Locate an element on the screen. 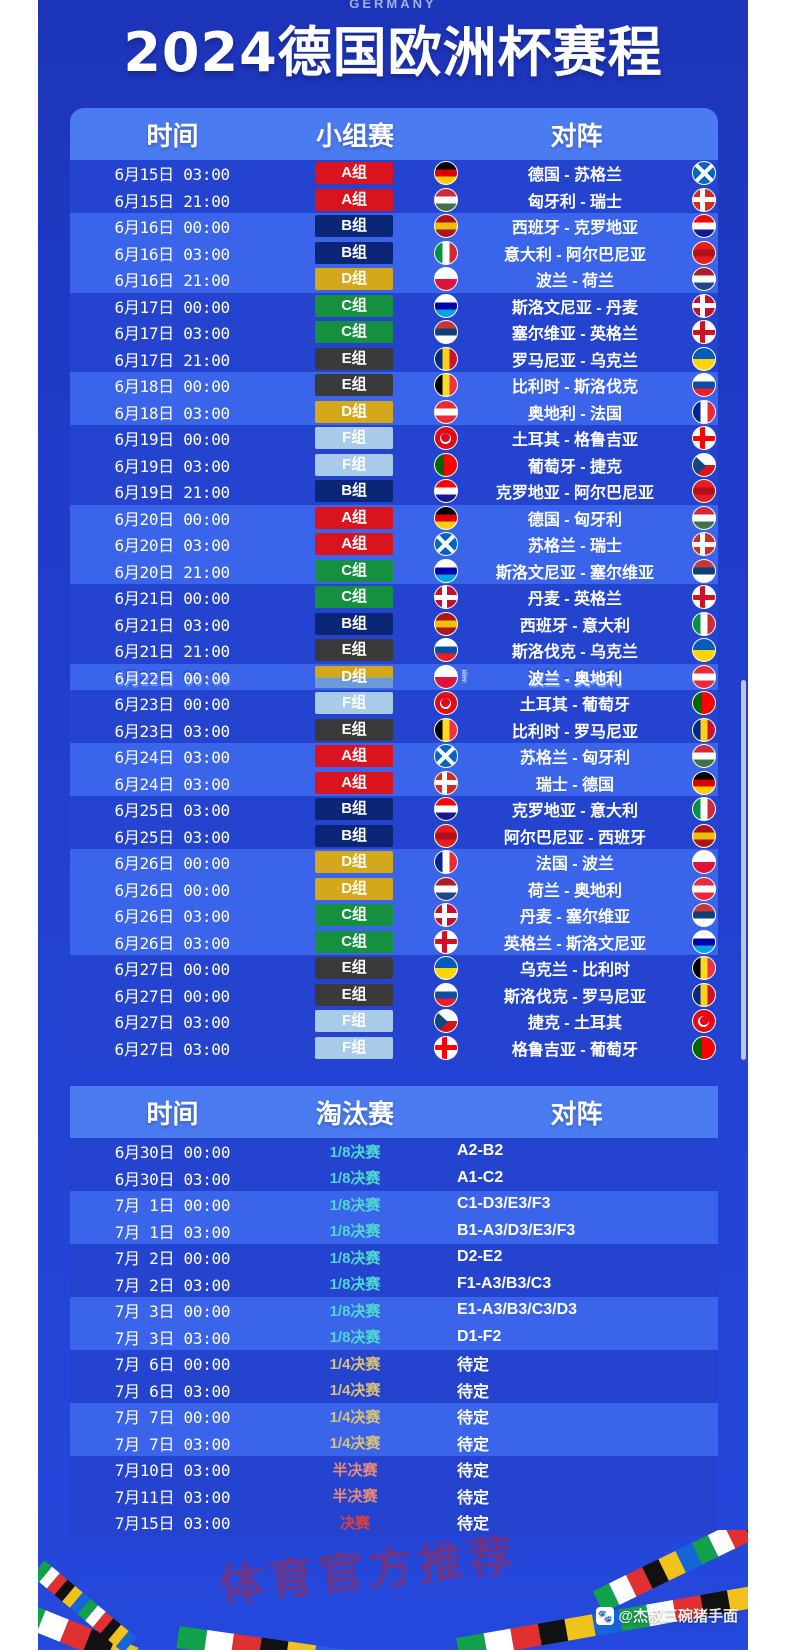 Image resolution: width=800 pixels, height=1650 pixels. table-row: 6月17日 00:00 C组 斯洛文尼亚 - 丹麦 is located at coordinates (394, 306).